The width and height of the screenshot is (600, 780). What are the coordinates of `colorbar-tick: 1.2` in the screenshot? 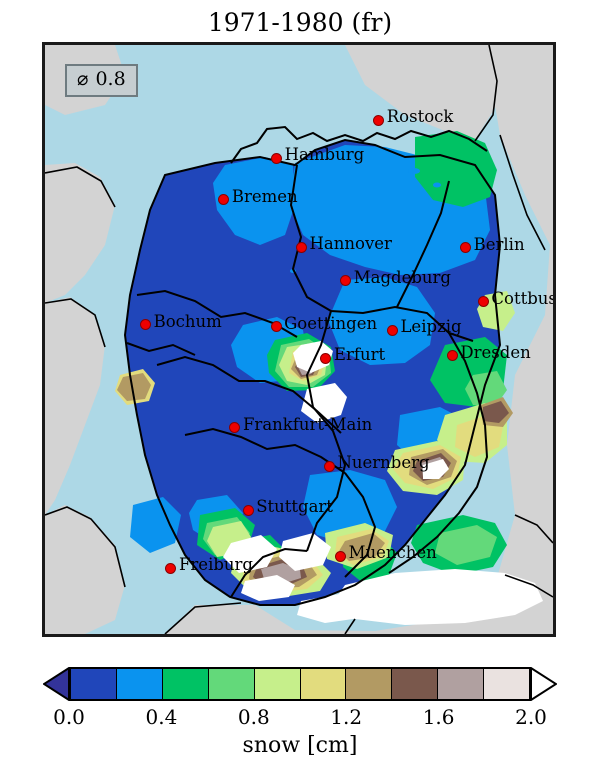 It's located at (346, 717).